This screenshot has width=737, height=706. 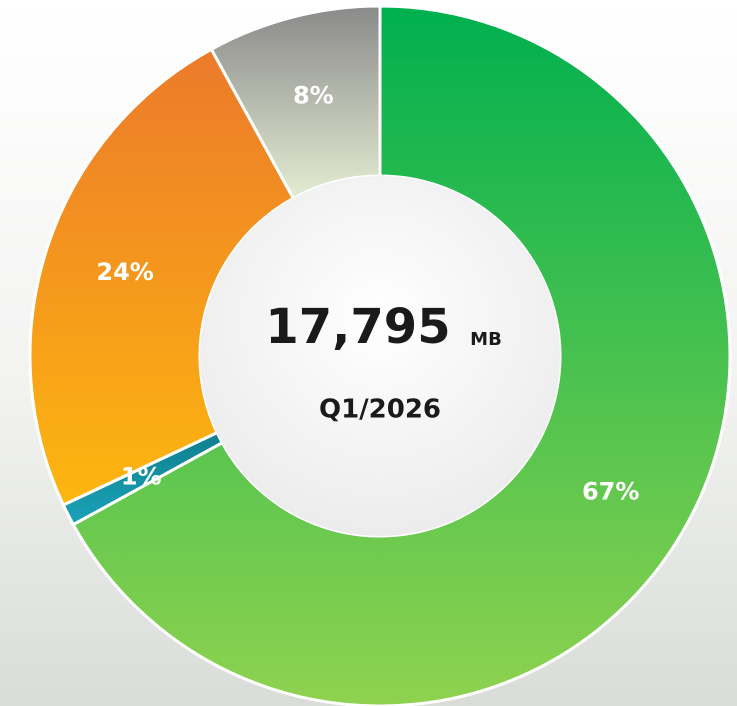 I want to click on segment-label: 8%, so click(x=313, y=95).